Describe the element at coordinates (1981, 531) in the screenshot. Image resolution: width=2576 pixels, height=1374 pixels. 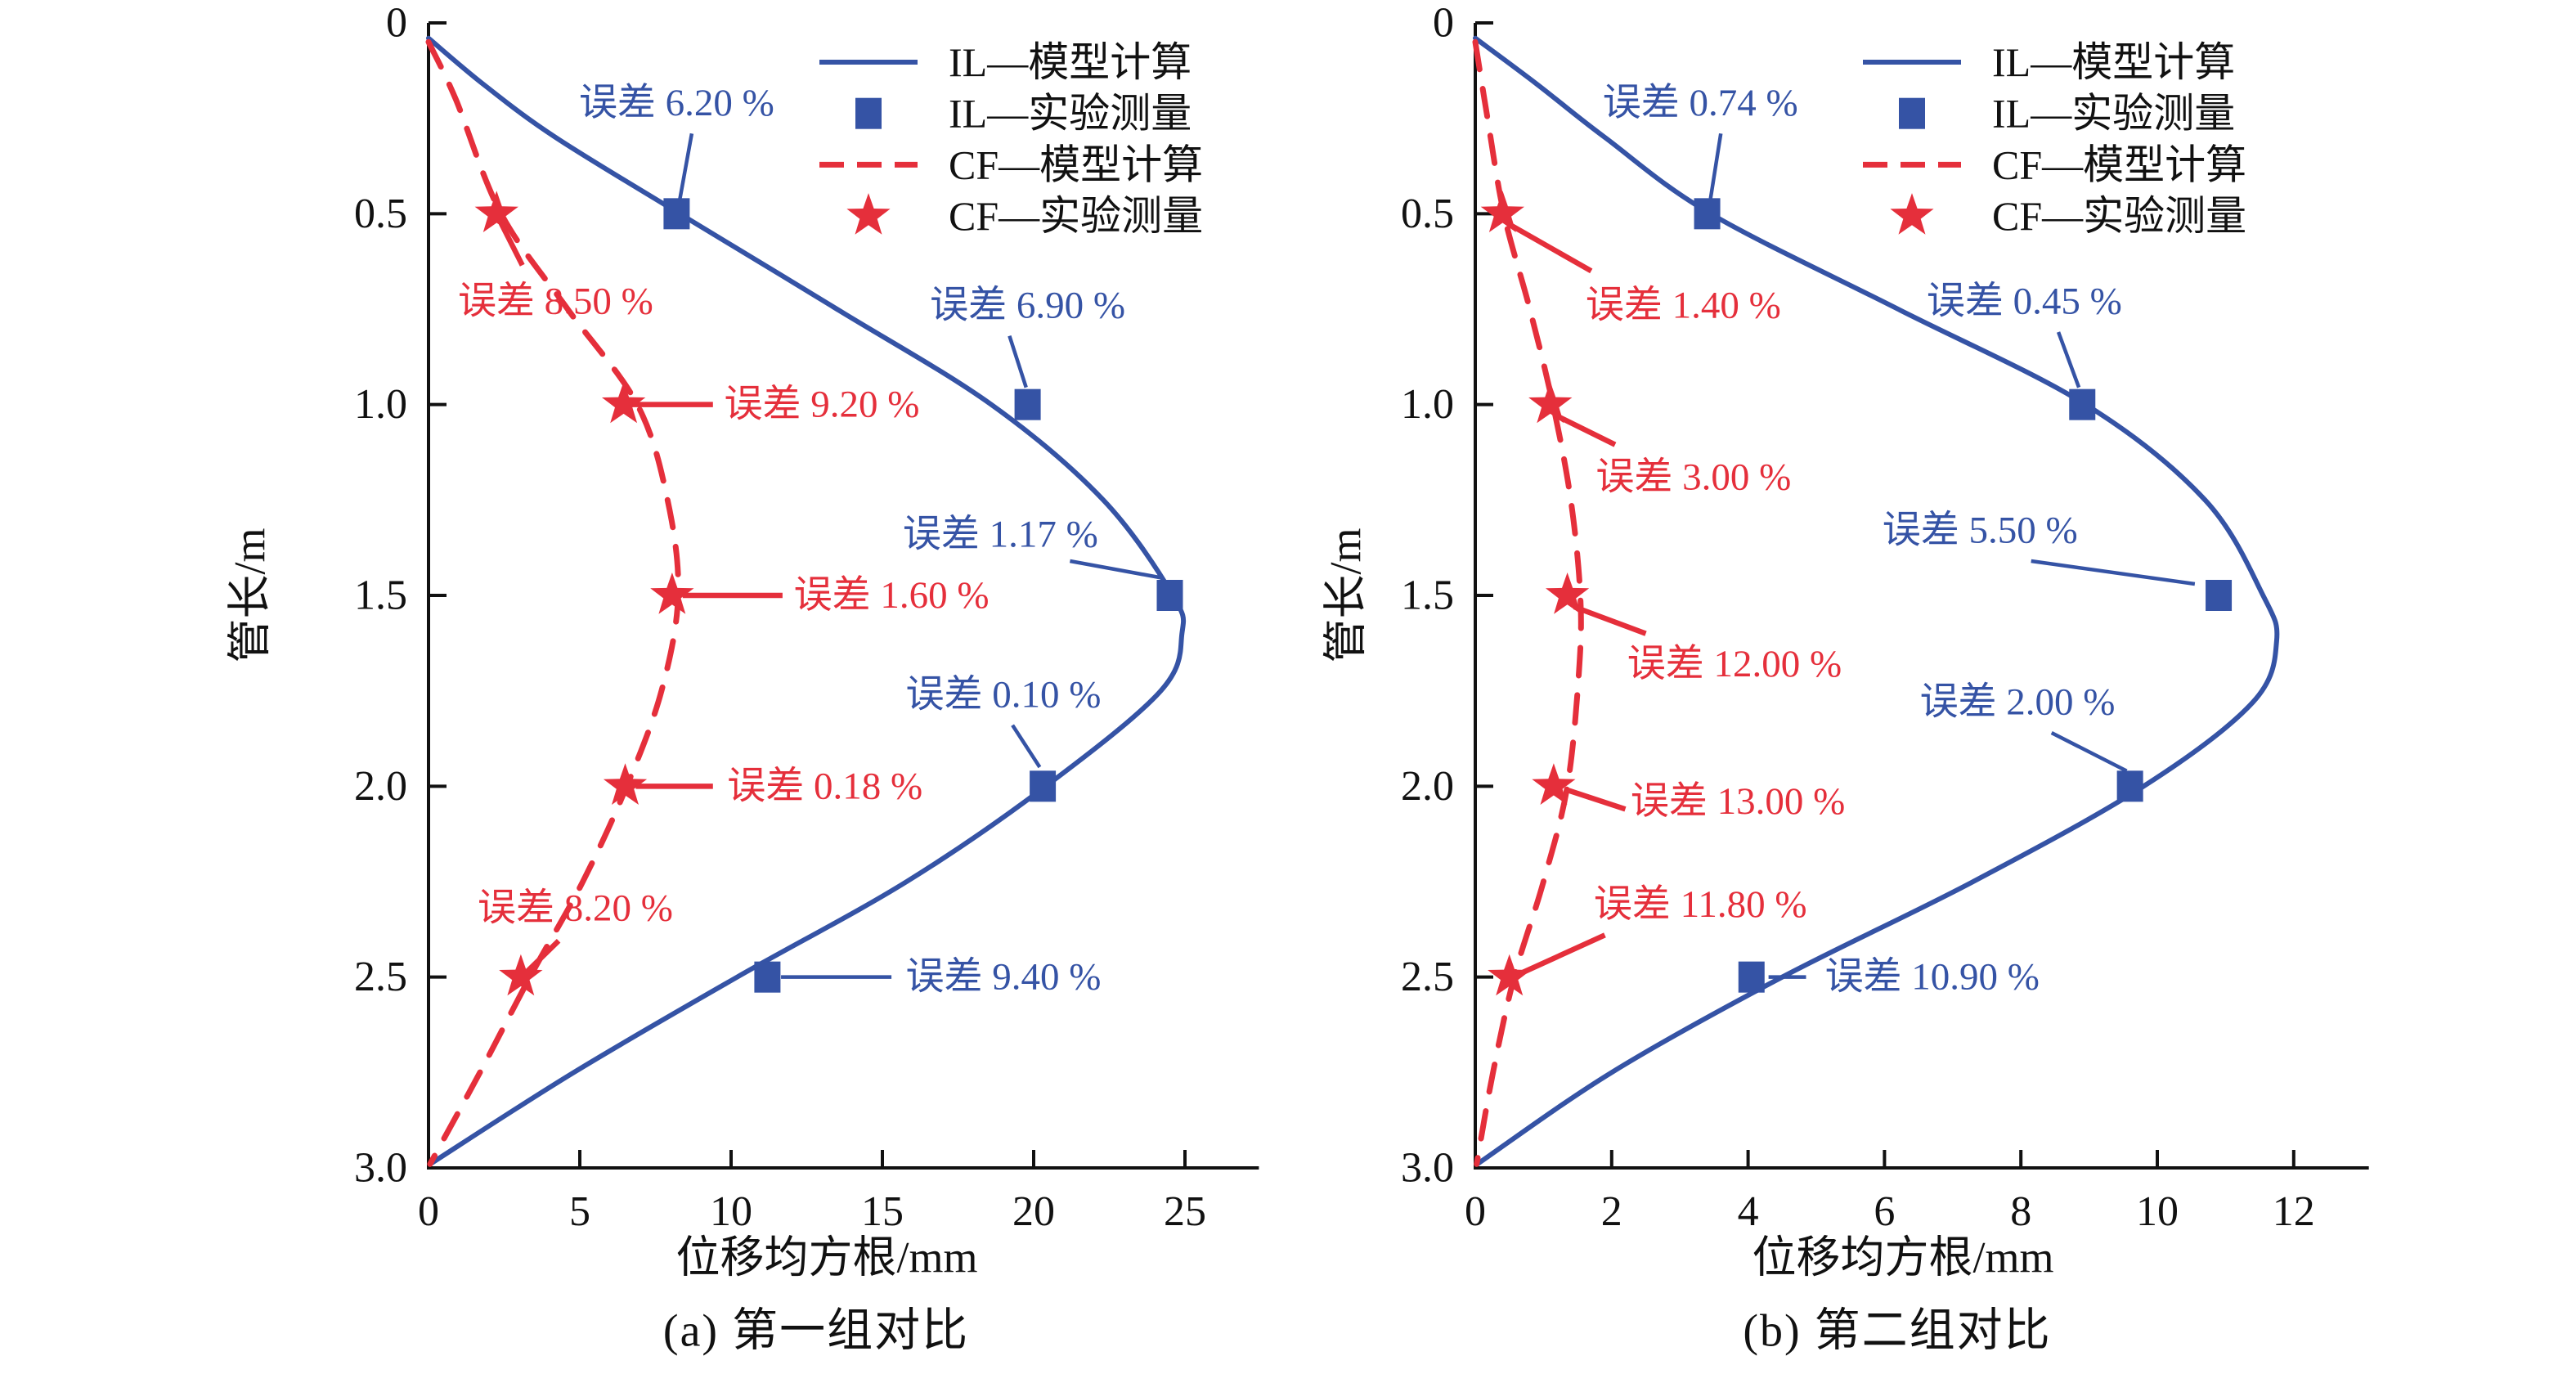
I see `annotation-label: 误差 5.50 %` at that location.